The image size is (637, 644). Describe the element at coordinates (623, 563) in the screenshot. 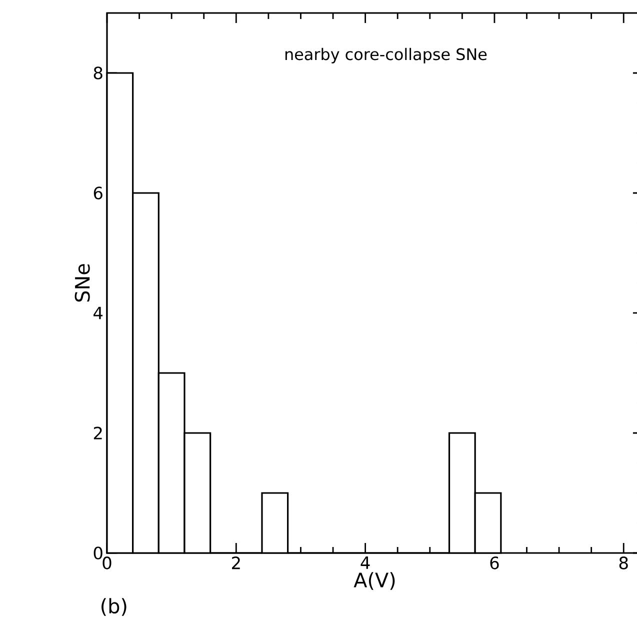

I see `x-tick-label: 8` at that location.